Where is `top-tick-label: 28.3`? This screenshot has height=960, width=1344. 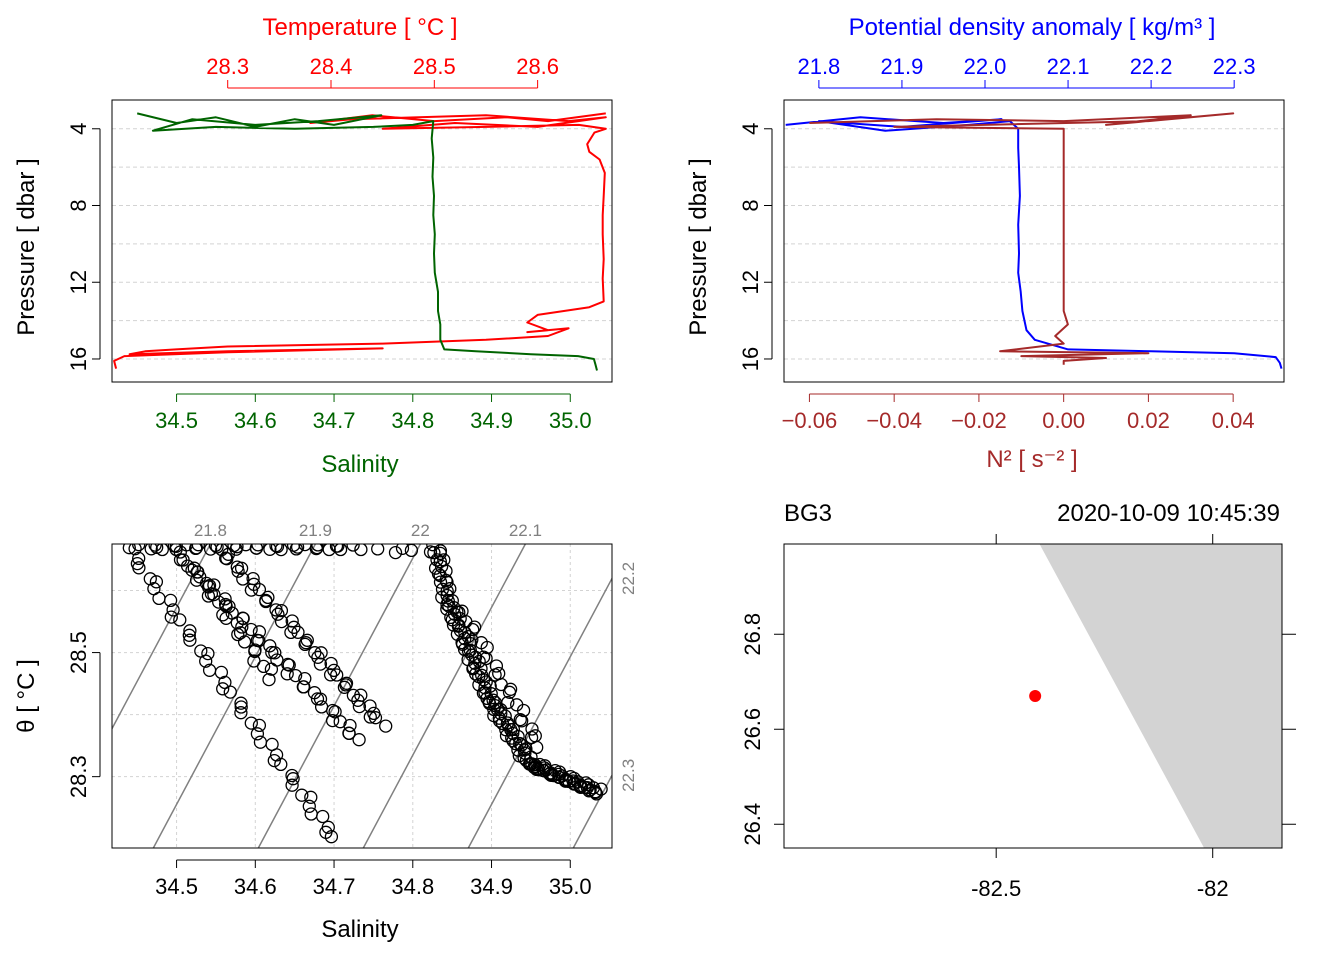
top-tick-label: 28.3 is located at coordinates (227, 66).